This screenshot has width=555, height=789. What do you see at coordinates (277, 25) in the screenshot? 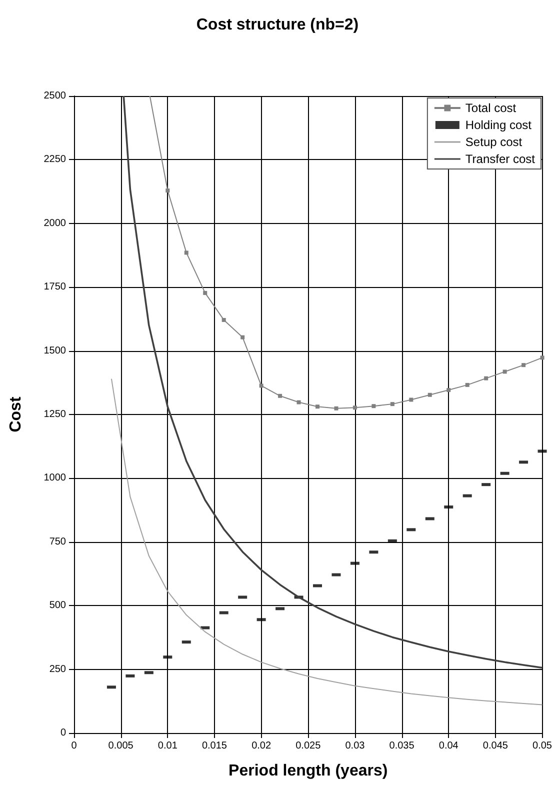
I see `chart-title: Cost structure (nb=2)` at bounding box center [277, 25].